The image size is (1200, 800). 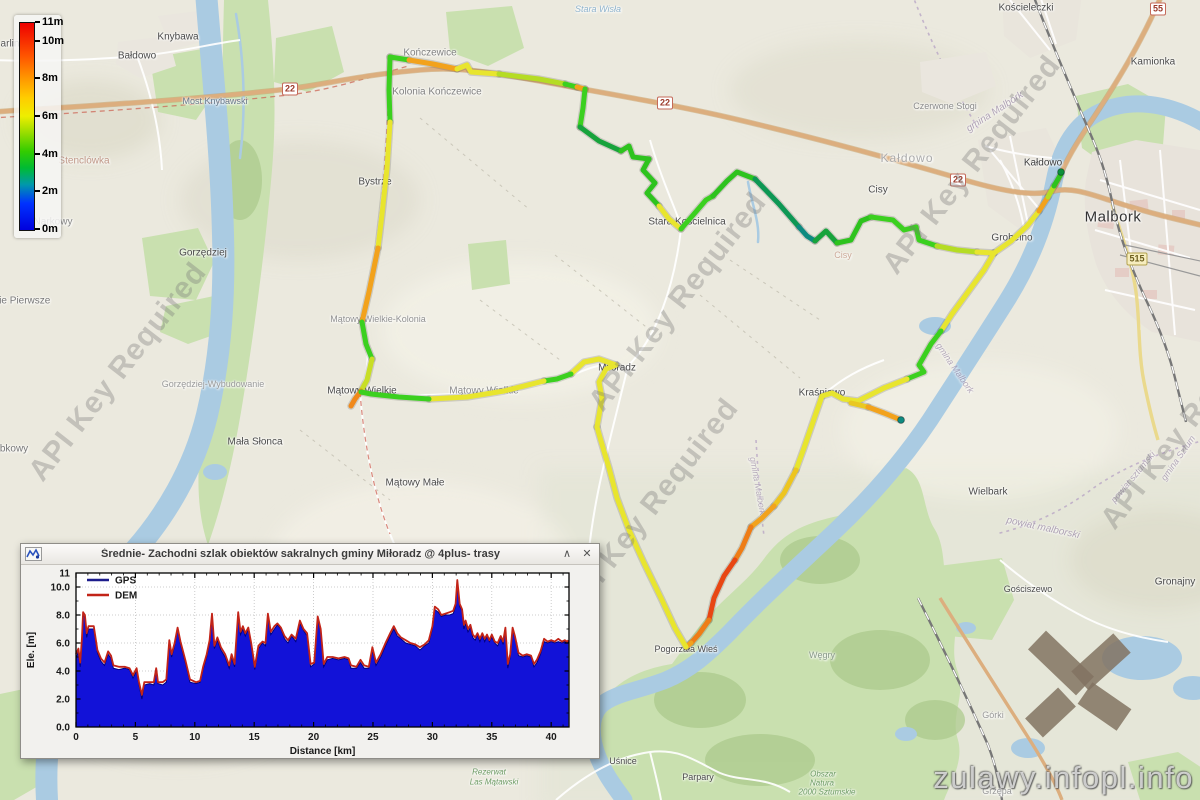 I want to click on map-label: Bałdowo, so click(x=137, y=56).